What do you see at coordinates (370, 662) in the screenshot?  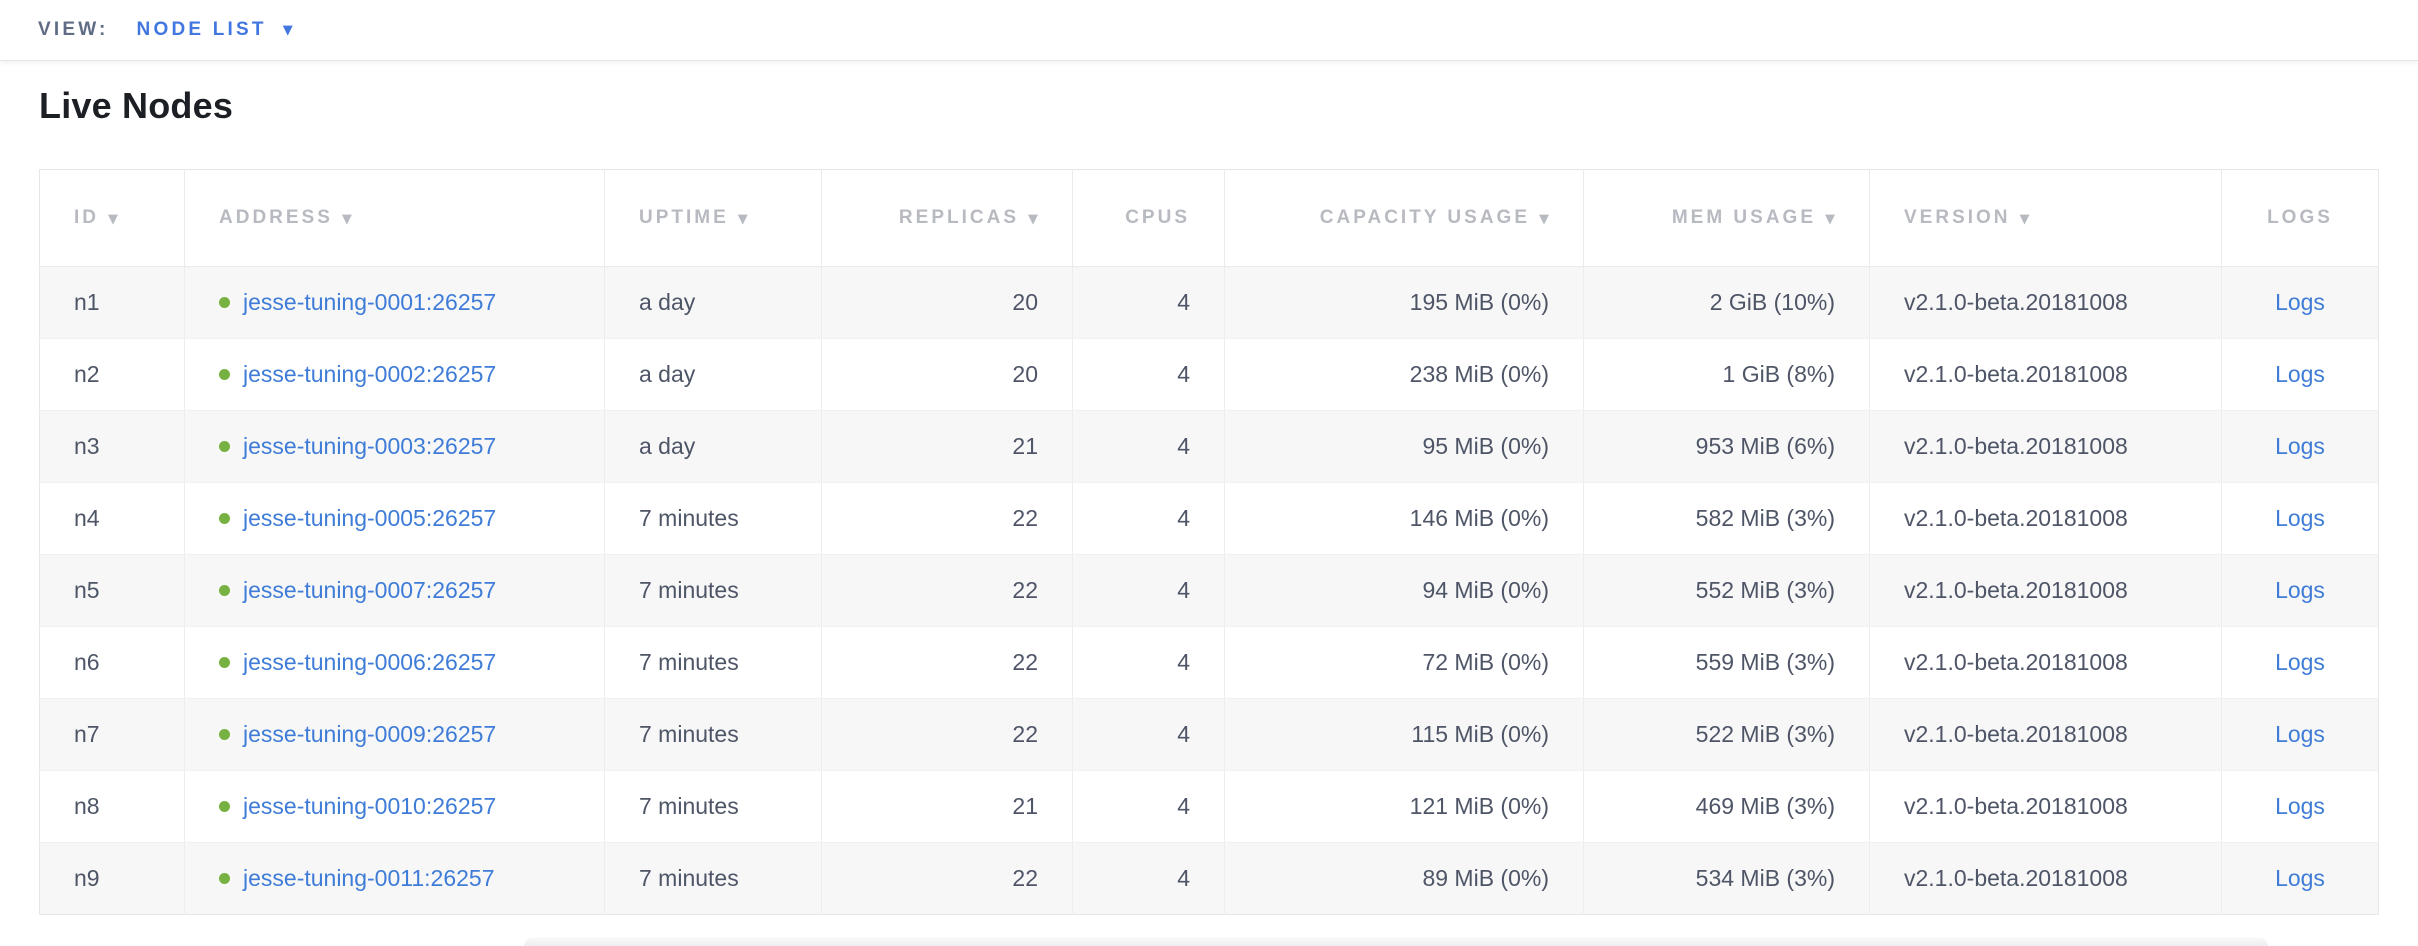 I see `node-address-link: jesse-tuning-0006:26257` at bounding box center [370, 662].